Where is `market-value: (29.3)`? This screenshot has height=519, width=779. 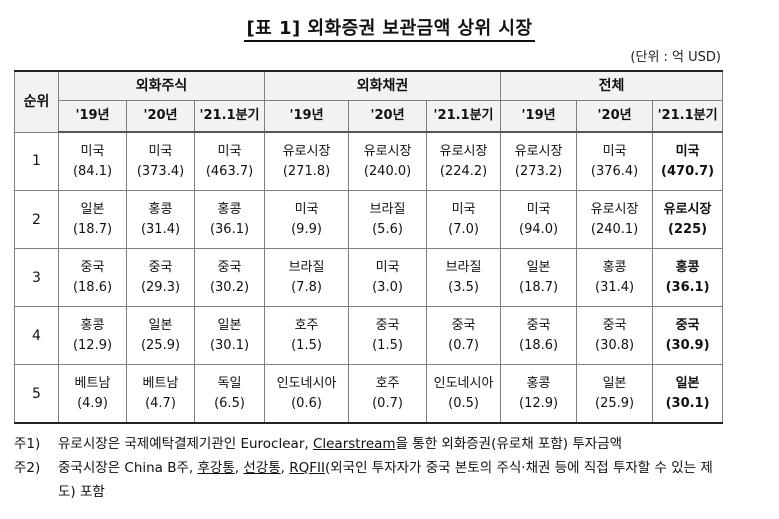
market-value: (29.3) is located at coordinates (160, 287).